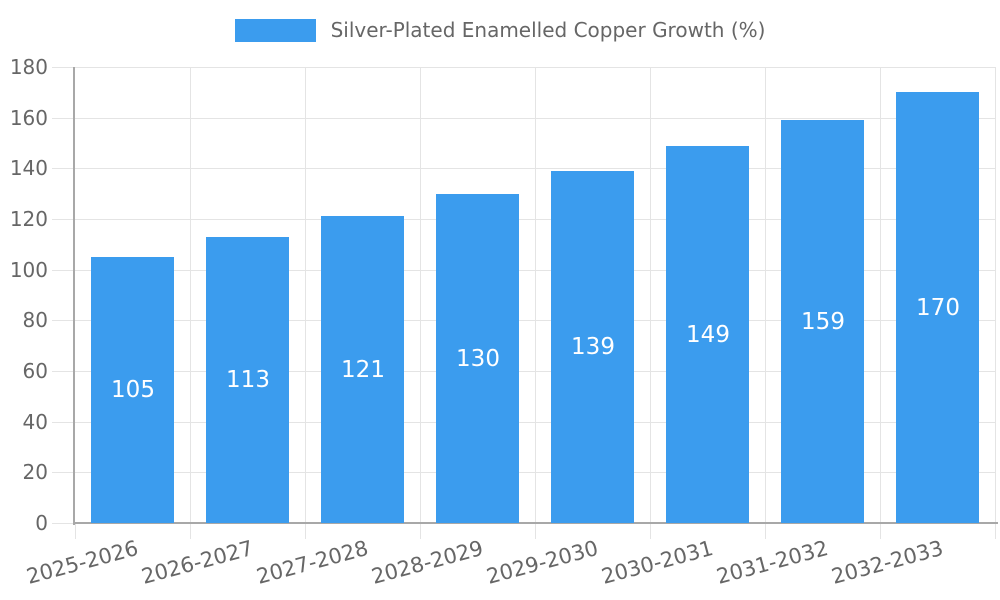 Image resolution: width=1000 pixels, height=600 pixels. What do you see at coordinates (74, 296) in the screenshot?
I see `y-axis-line` at bounding box center [74, 296].